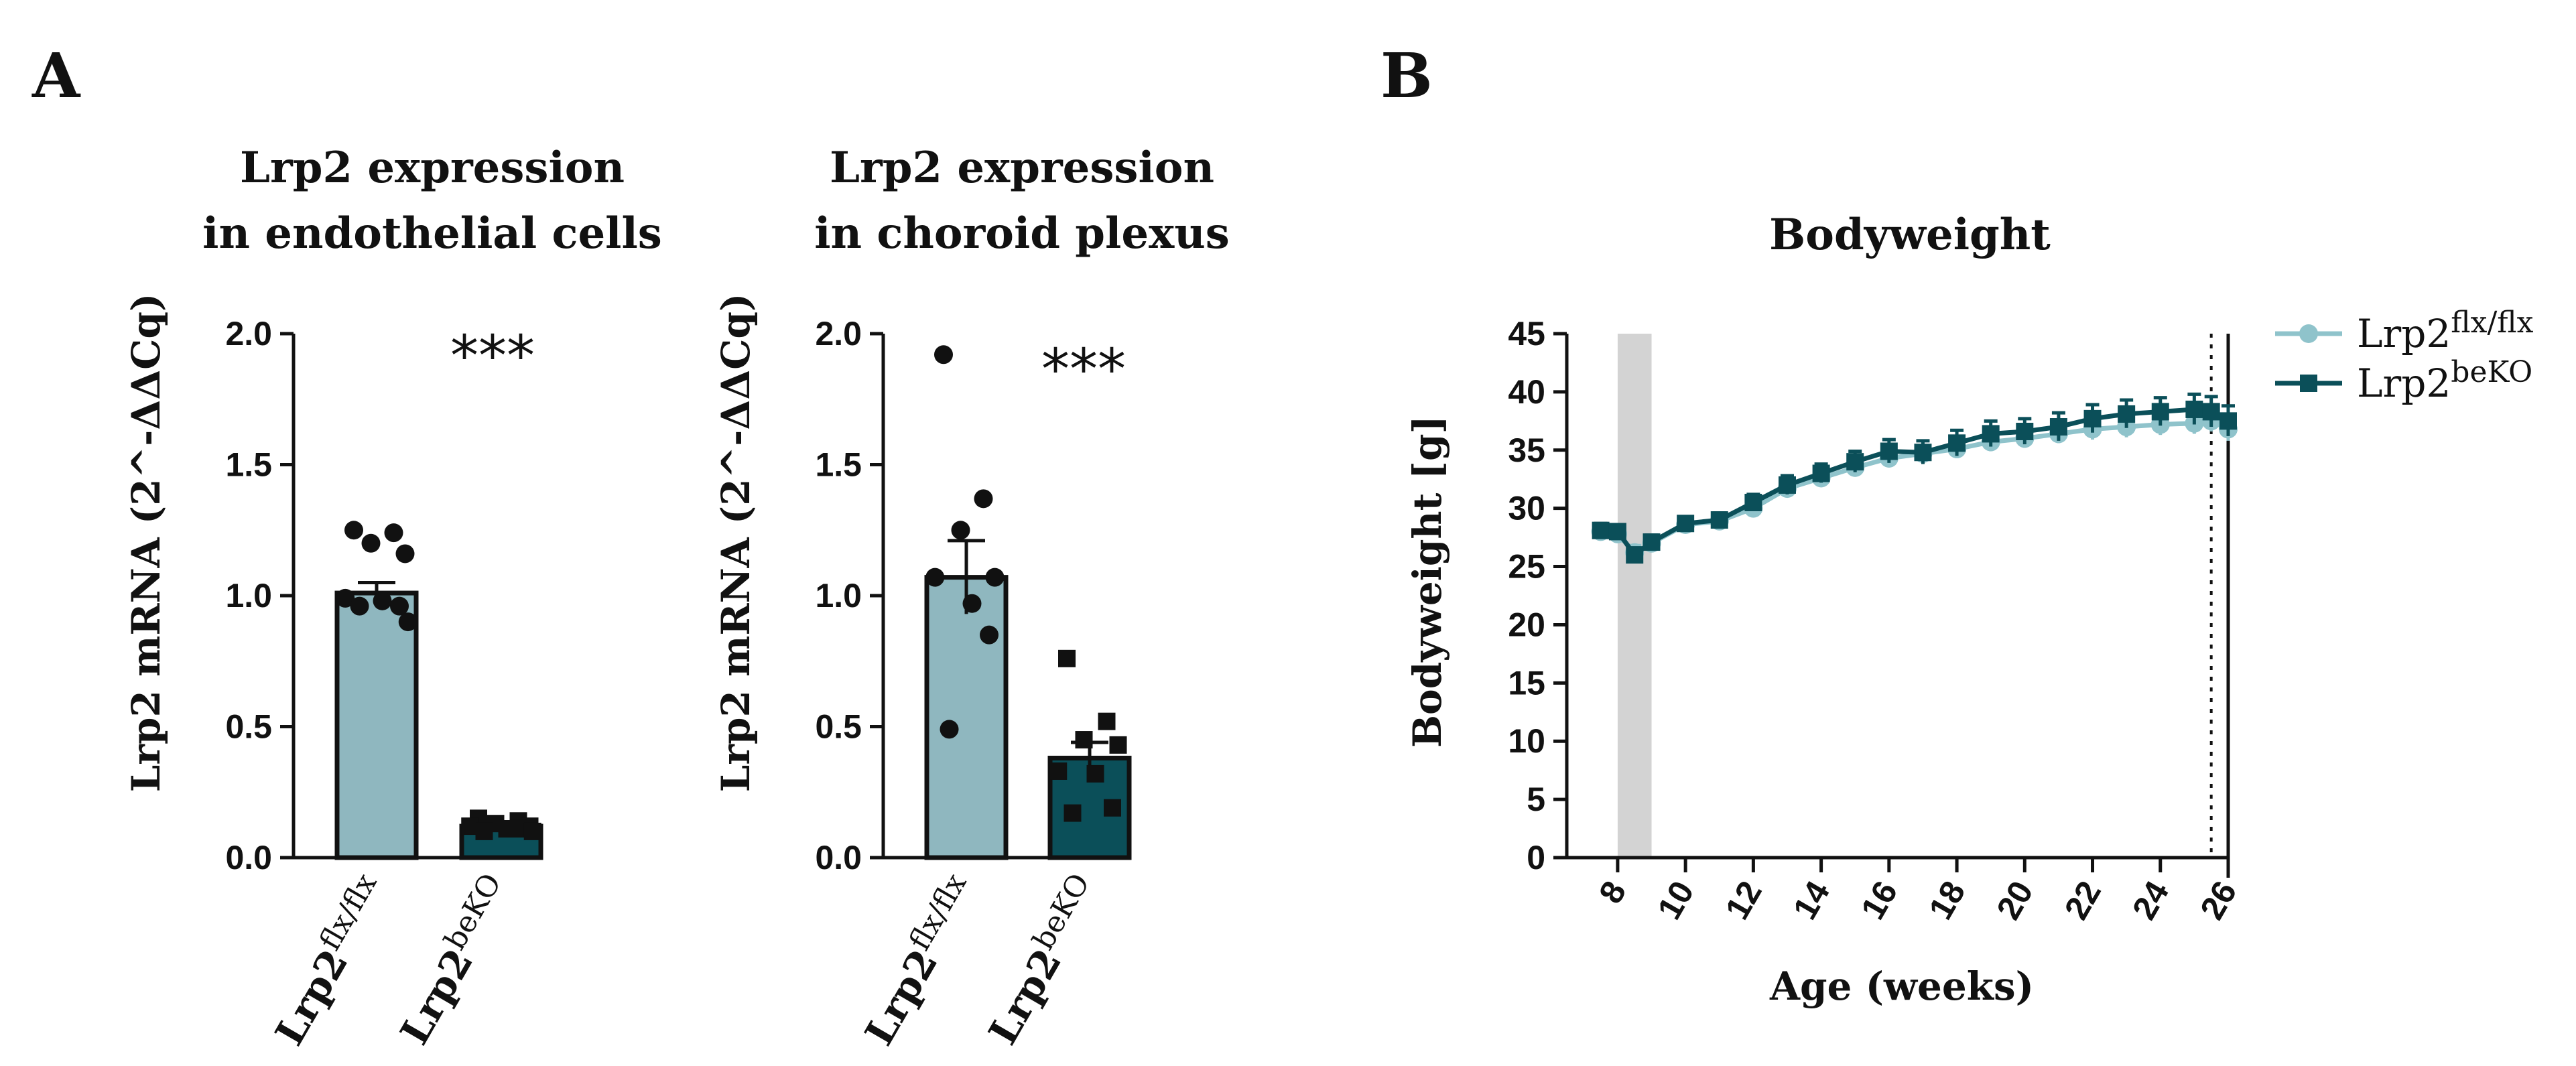  What do you see at coordinates (1526, 450) in the screenshot?
I see `y-tick-label: 35` at bounding box center [1526, 450].